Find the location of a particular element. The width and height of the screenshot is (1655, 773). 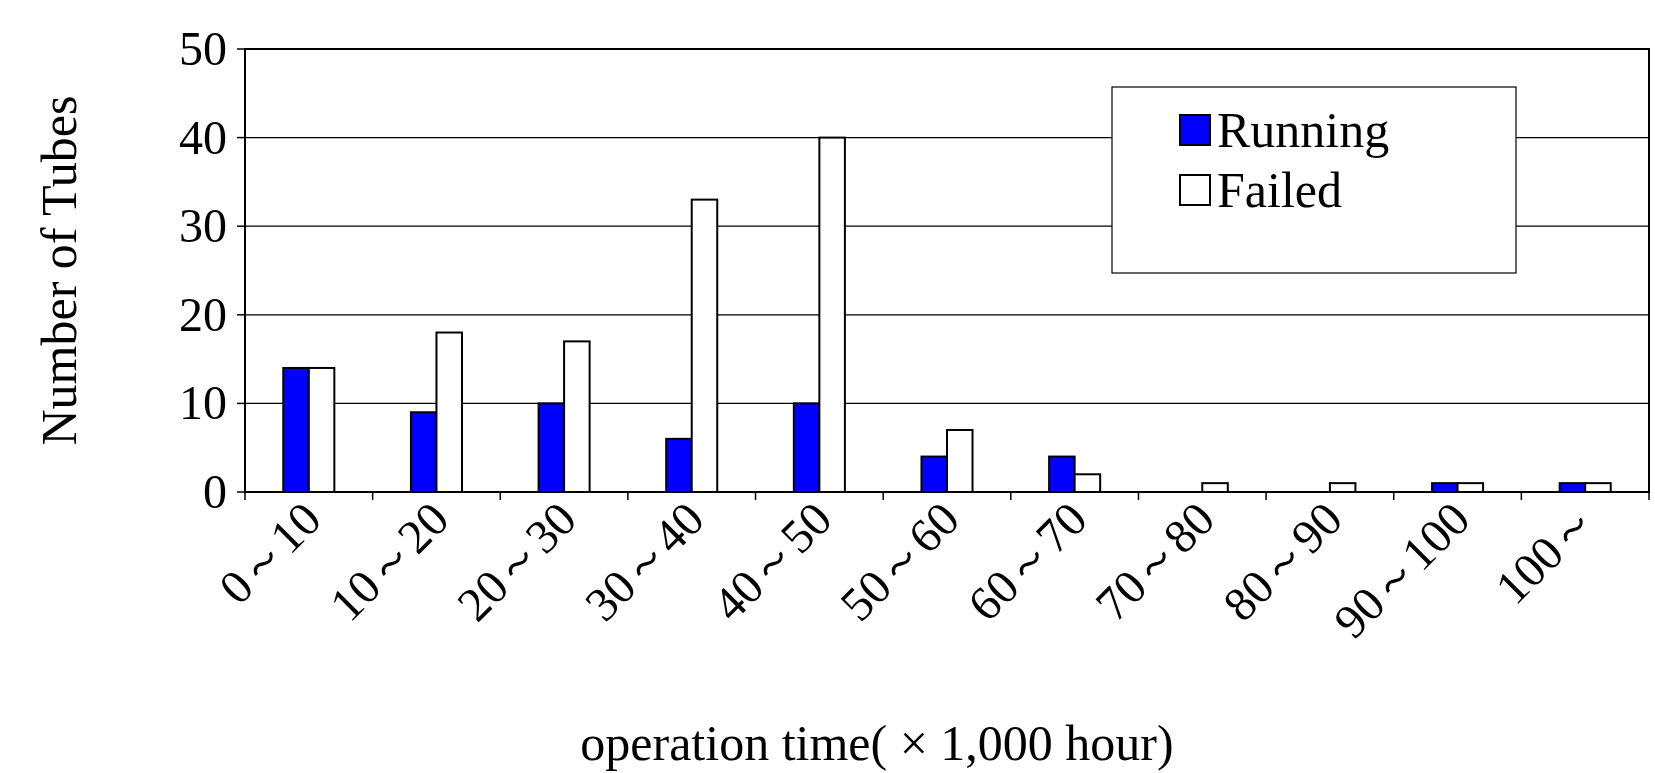

x-axis-title: operation time( × 1,000 hour) is located at coordinates (877, 743).